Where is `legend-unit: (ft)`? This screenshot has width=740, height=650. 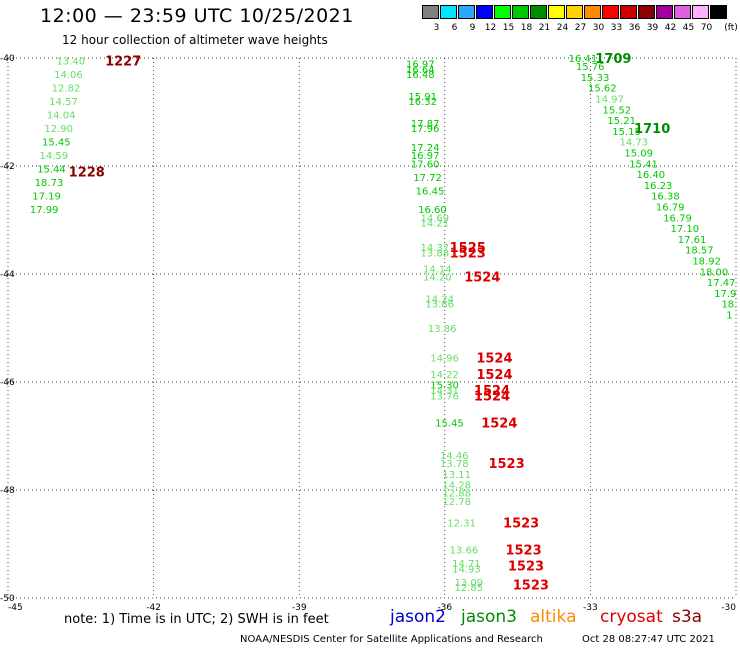 legend-unit: (ft) is located at coordinates (731, 28).